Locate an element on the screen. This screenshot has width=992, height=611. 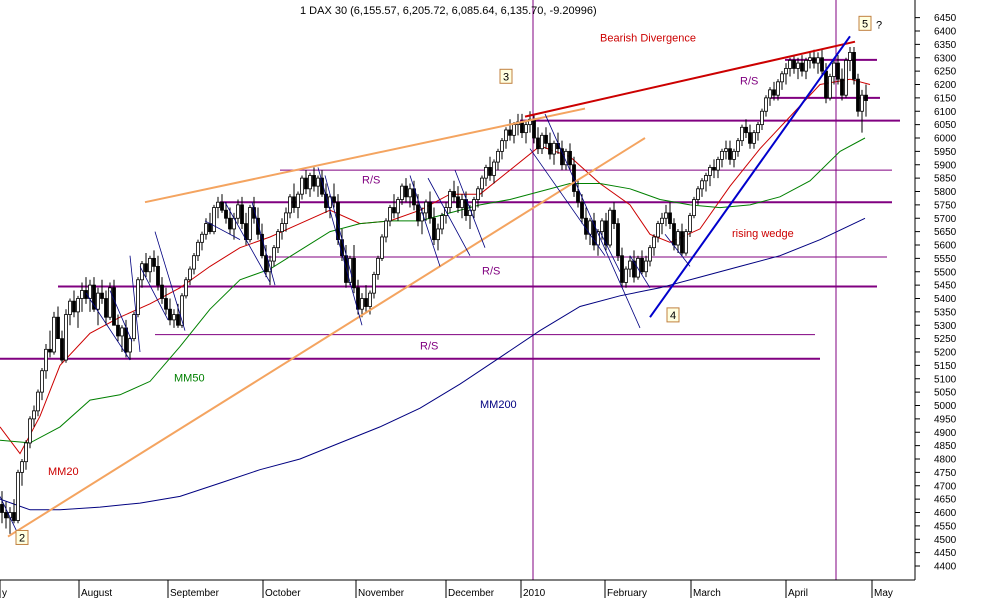
price-tick-label: 4750 is located at coordinates (945, 473).